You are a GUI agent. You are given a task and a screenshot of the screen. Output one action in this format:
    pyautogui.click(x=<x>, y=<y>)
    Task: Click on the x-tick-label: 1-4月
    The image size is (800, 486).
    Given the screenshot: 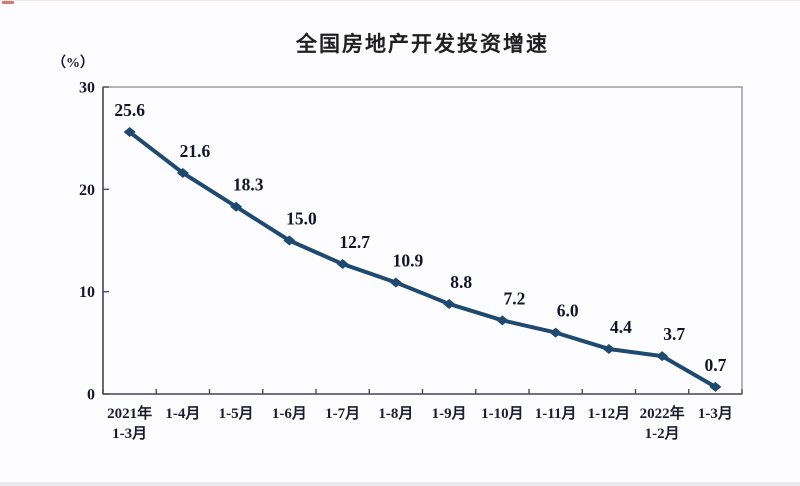 What is the action you would take?
    pyautogui.click(x=182, y=413)
    